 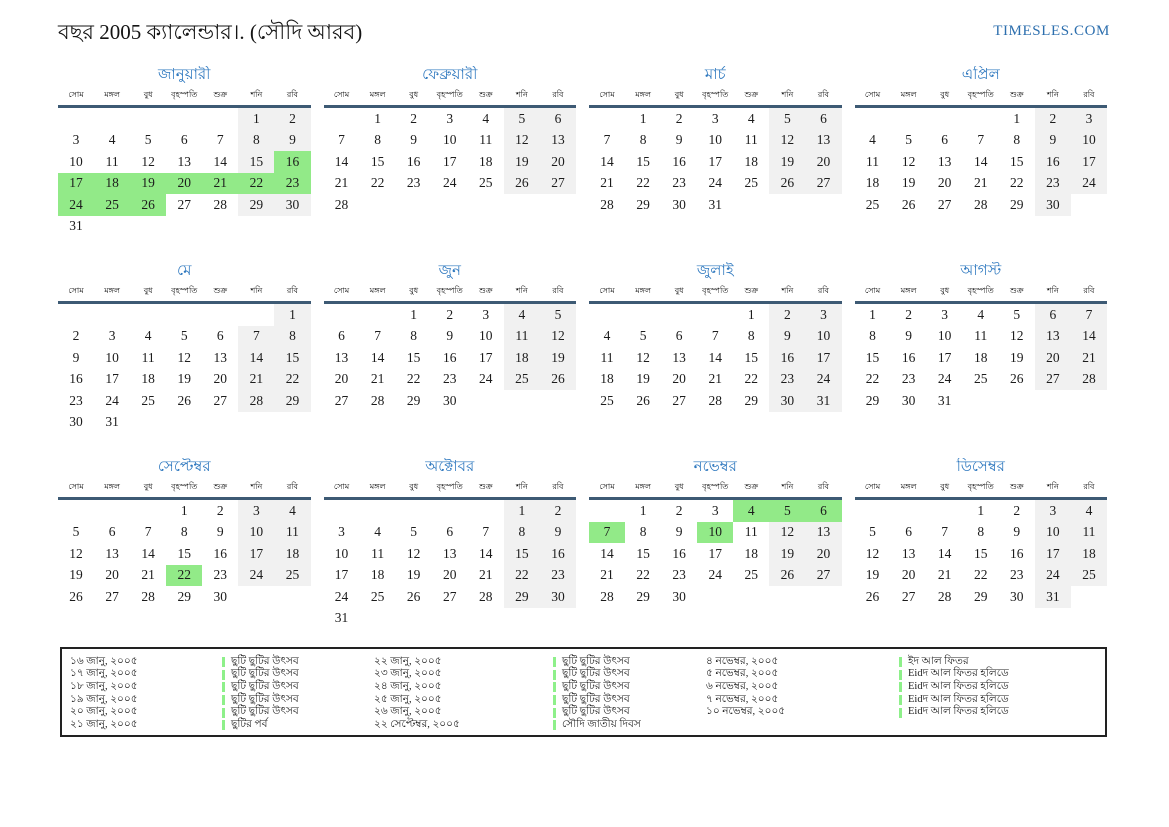 What do you see at coordinates (413, 183) in the screenshot?
I see `day-cell: 23` at bounding box center [413, 183].